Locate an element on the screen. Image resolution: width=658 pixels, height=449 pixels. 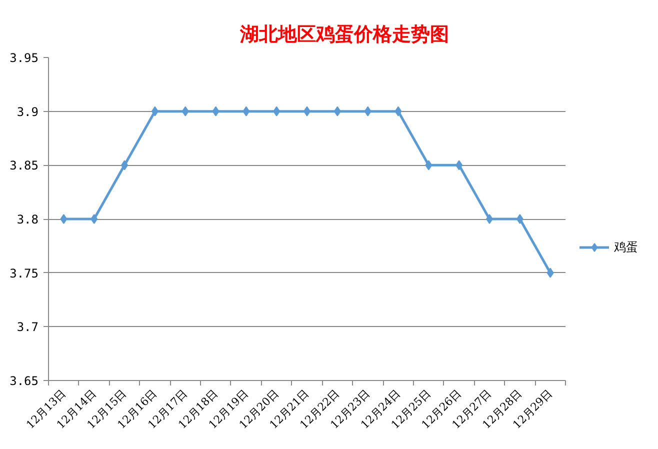
y-tick-label: 3.7 is located at coordinates (27, 327).